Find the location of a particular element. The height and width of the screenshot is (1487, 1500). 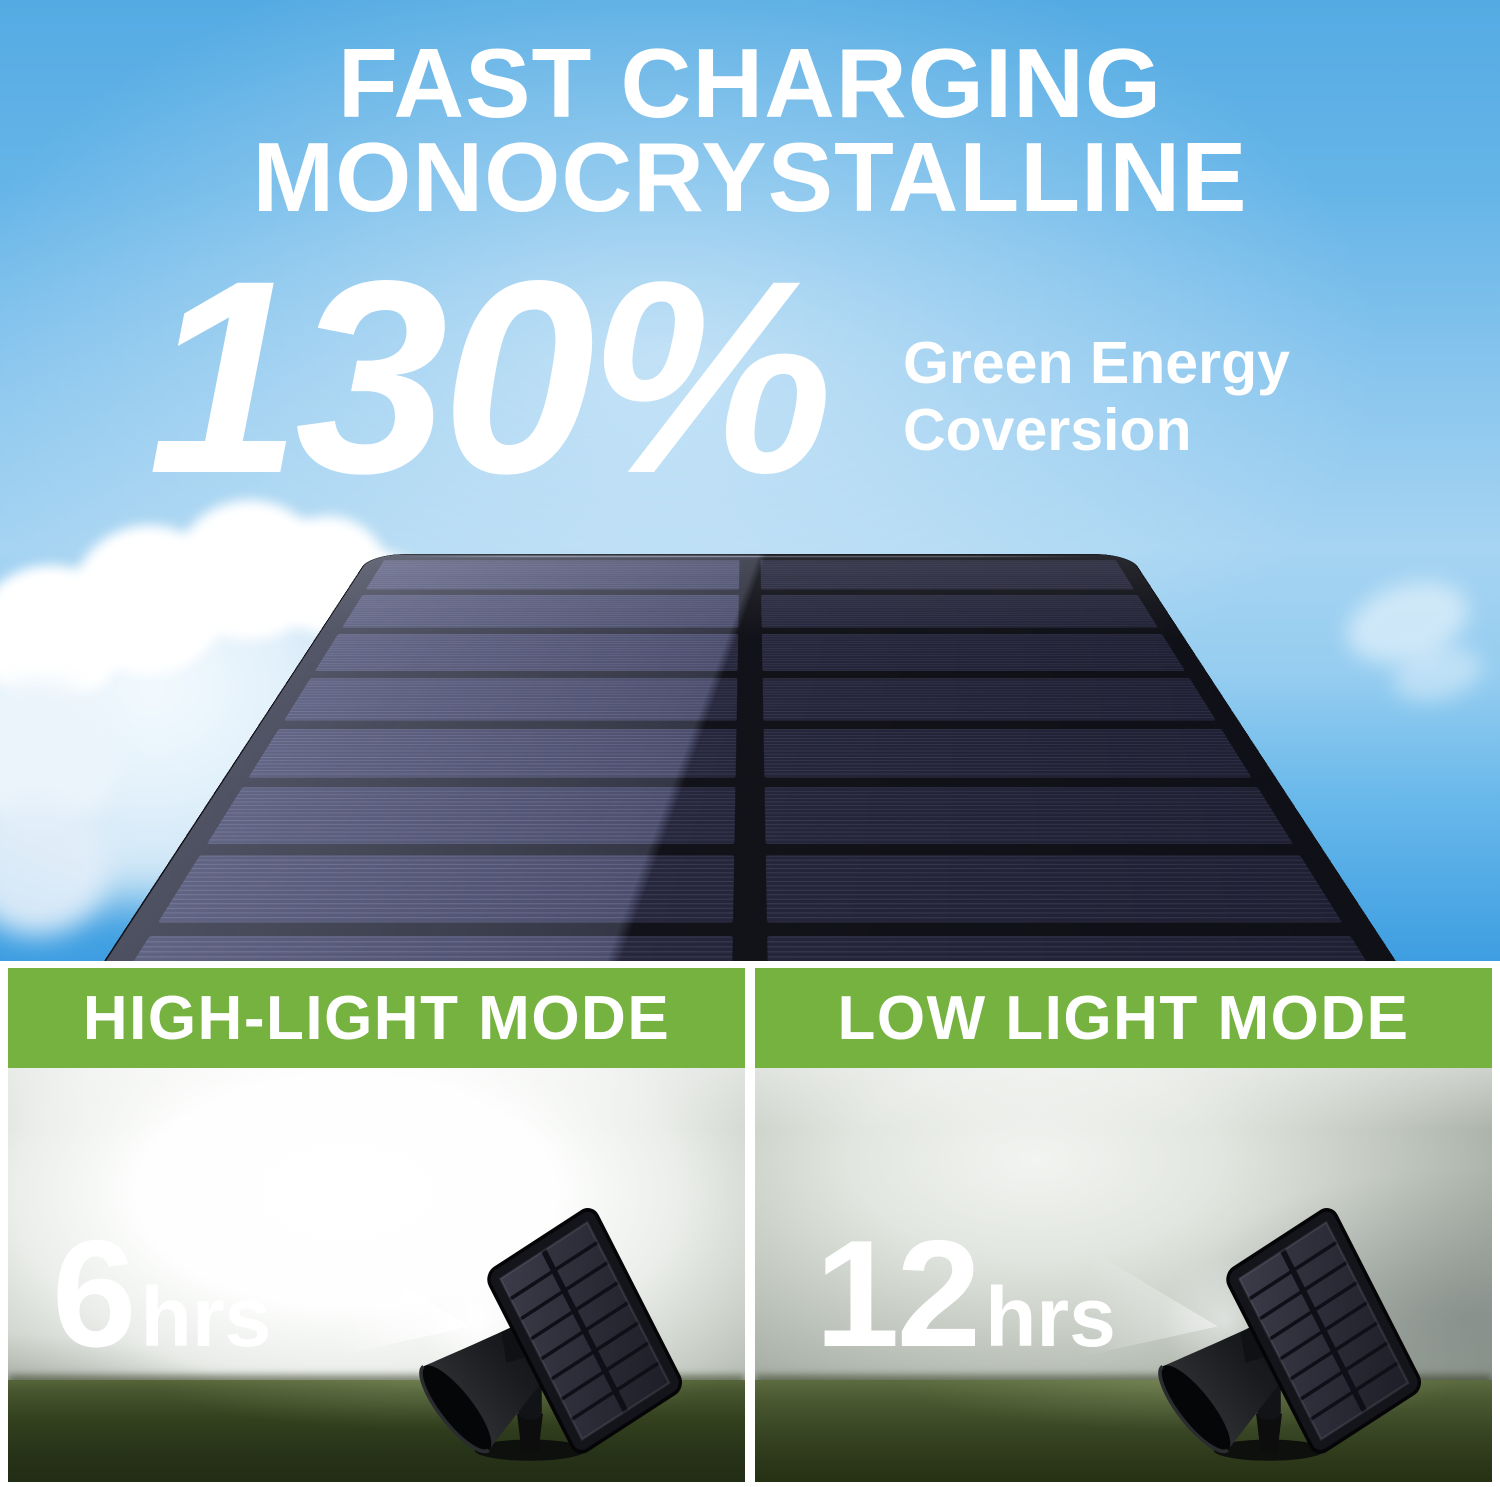

duration-value: 6 is located at coordinates (94, 1294).